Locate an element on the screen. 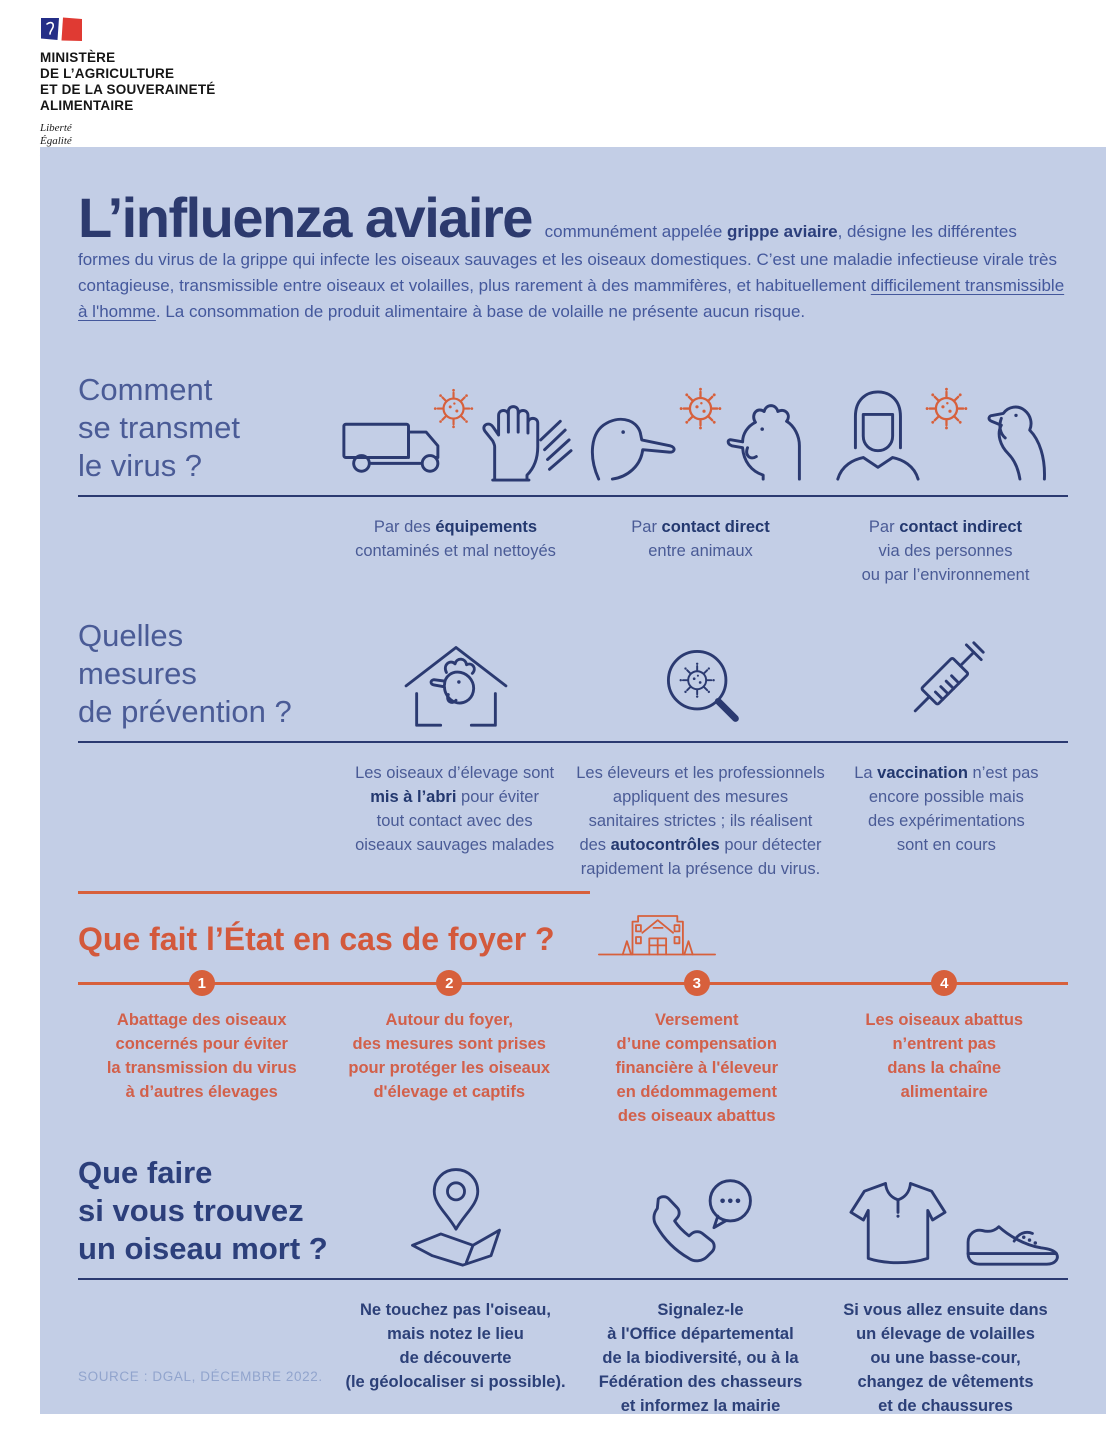  step-number-4: 4 is located at coordinates (944, 983).